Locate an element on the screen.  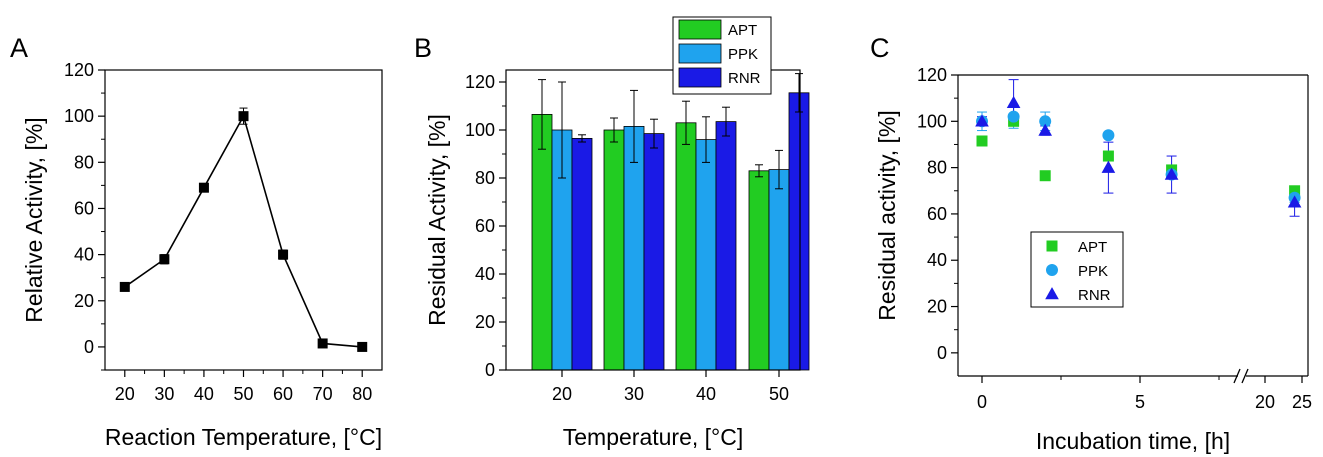
legend-swatch-apt is located at coordinates (700, 29).